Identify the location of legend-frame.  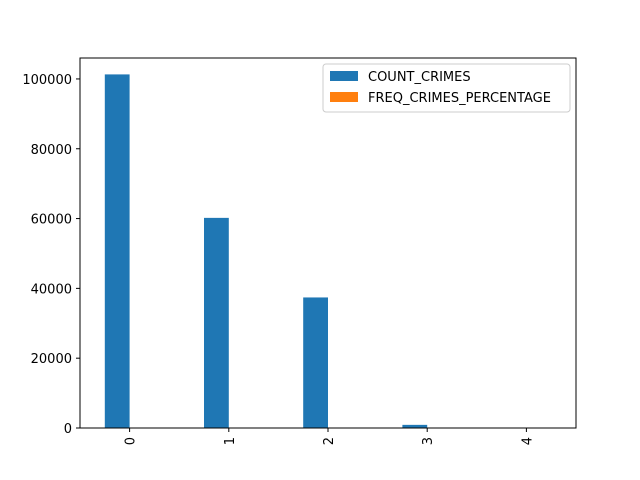
(446, 88).